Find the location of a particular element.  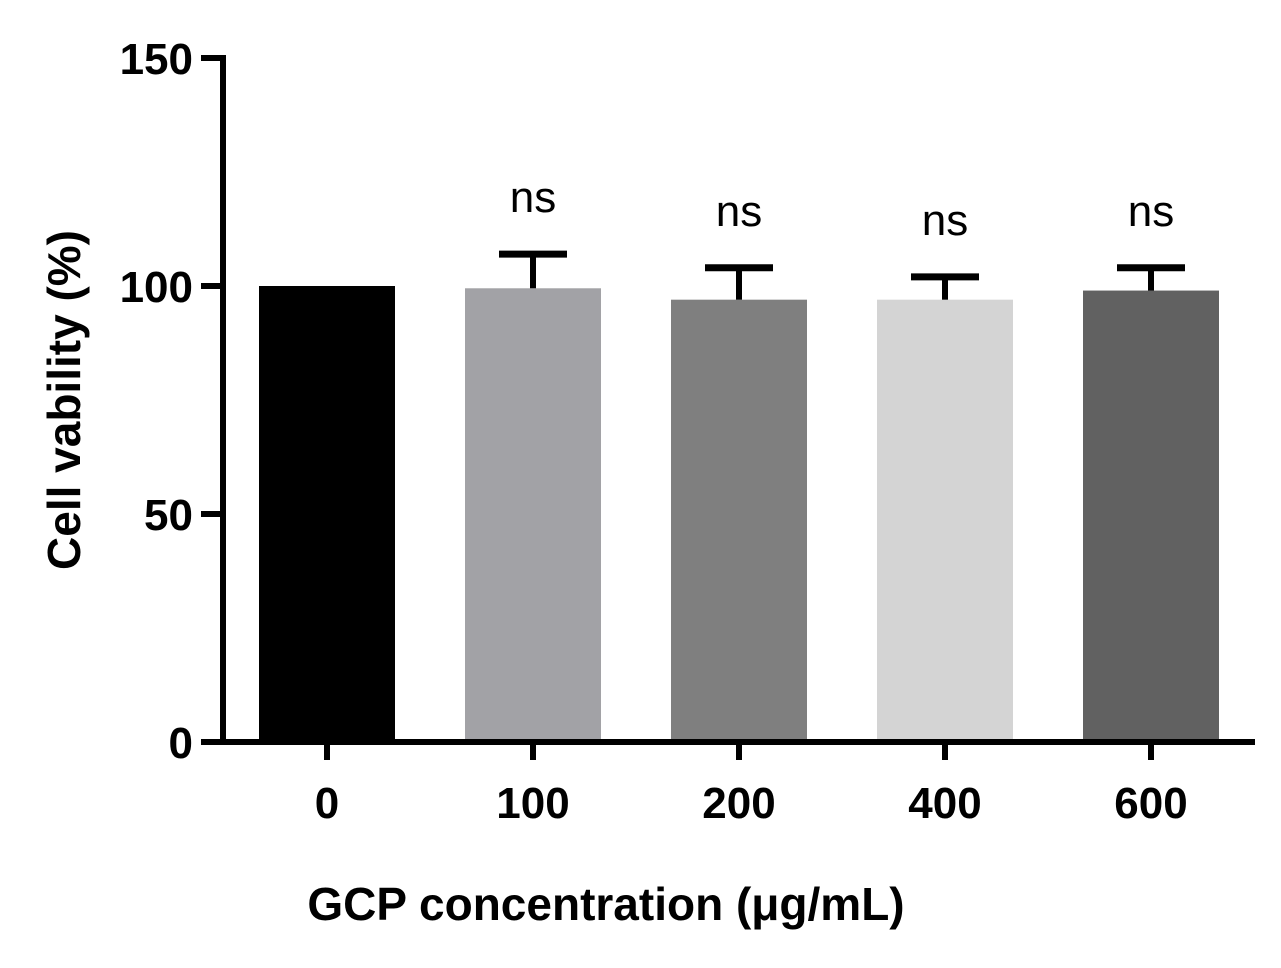

error-bars-layer is located at coordinates (842, 275).